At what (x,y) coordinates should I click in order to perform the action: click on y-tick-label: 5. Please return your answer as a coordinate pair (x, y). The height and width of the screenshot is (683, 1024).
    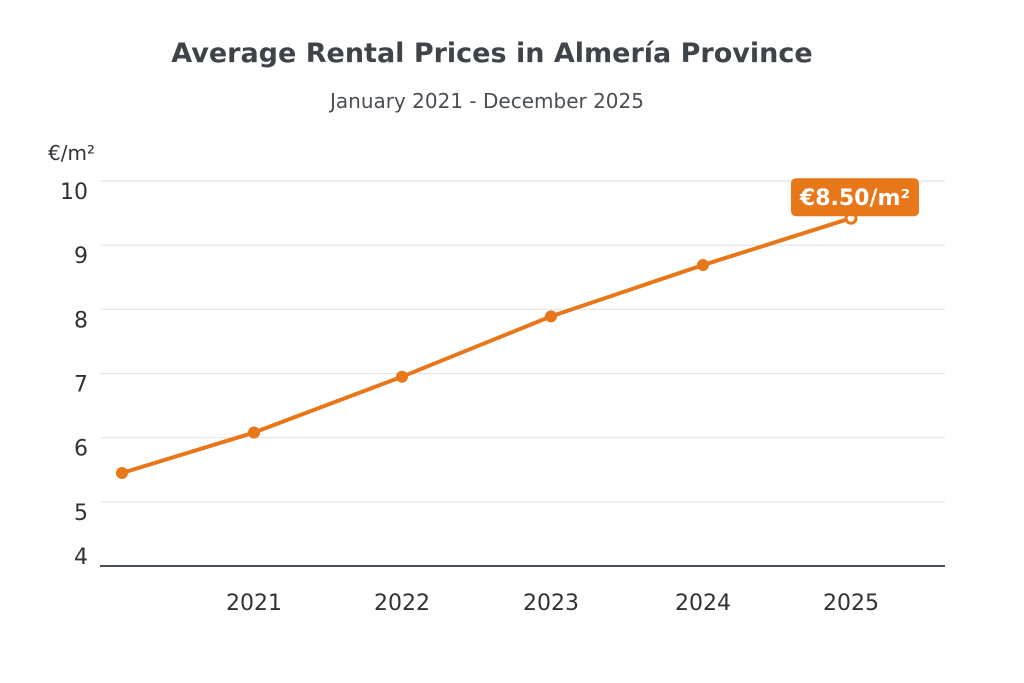
    Looking at the image, I should click on (81, 513).